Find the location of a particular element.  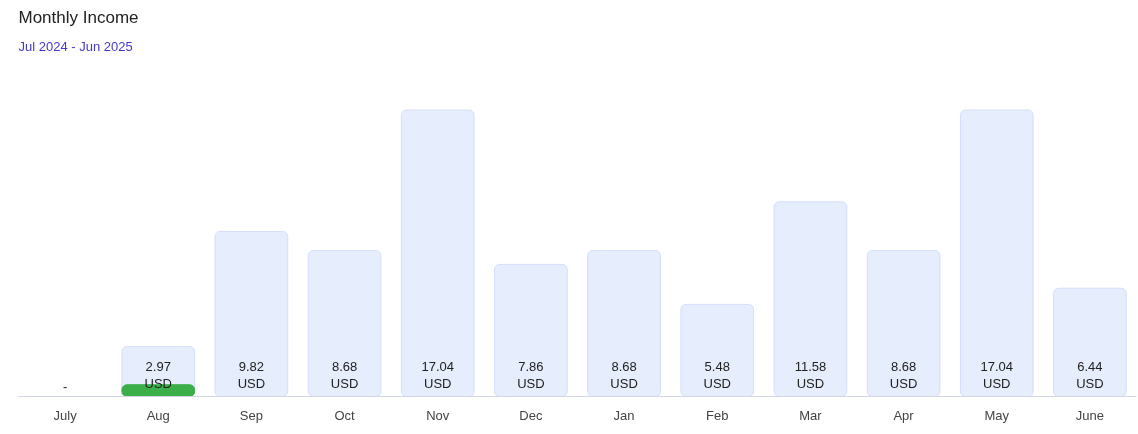

x-tick-label: Feb is located at coordinates (717, 415).